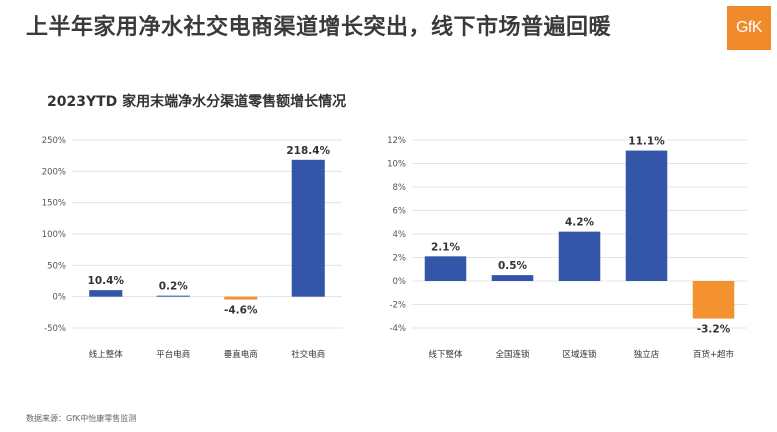  What do you see at coordinates (714, 354) in the screenshot?
I see `x-category-label: 百货+超市` at bounding box center [714, 354].